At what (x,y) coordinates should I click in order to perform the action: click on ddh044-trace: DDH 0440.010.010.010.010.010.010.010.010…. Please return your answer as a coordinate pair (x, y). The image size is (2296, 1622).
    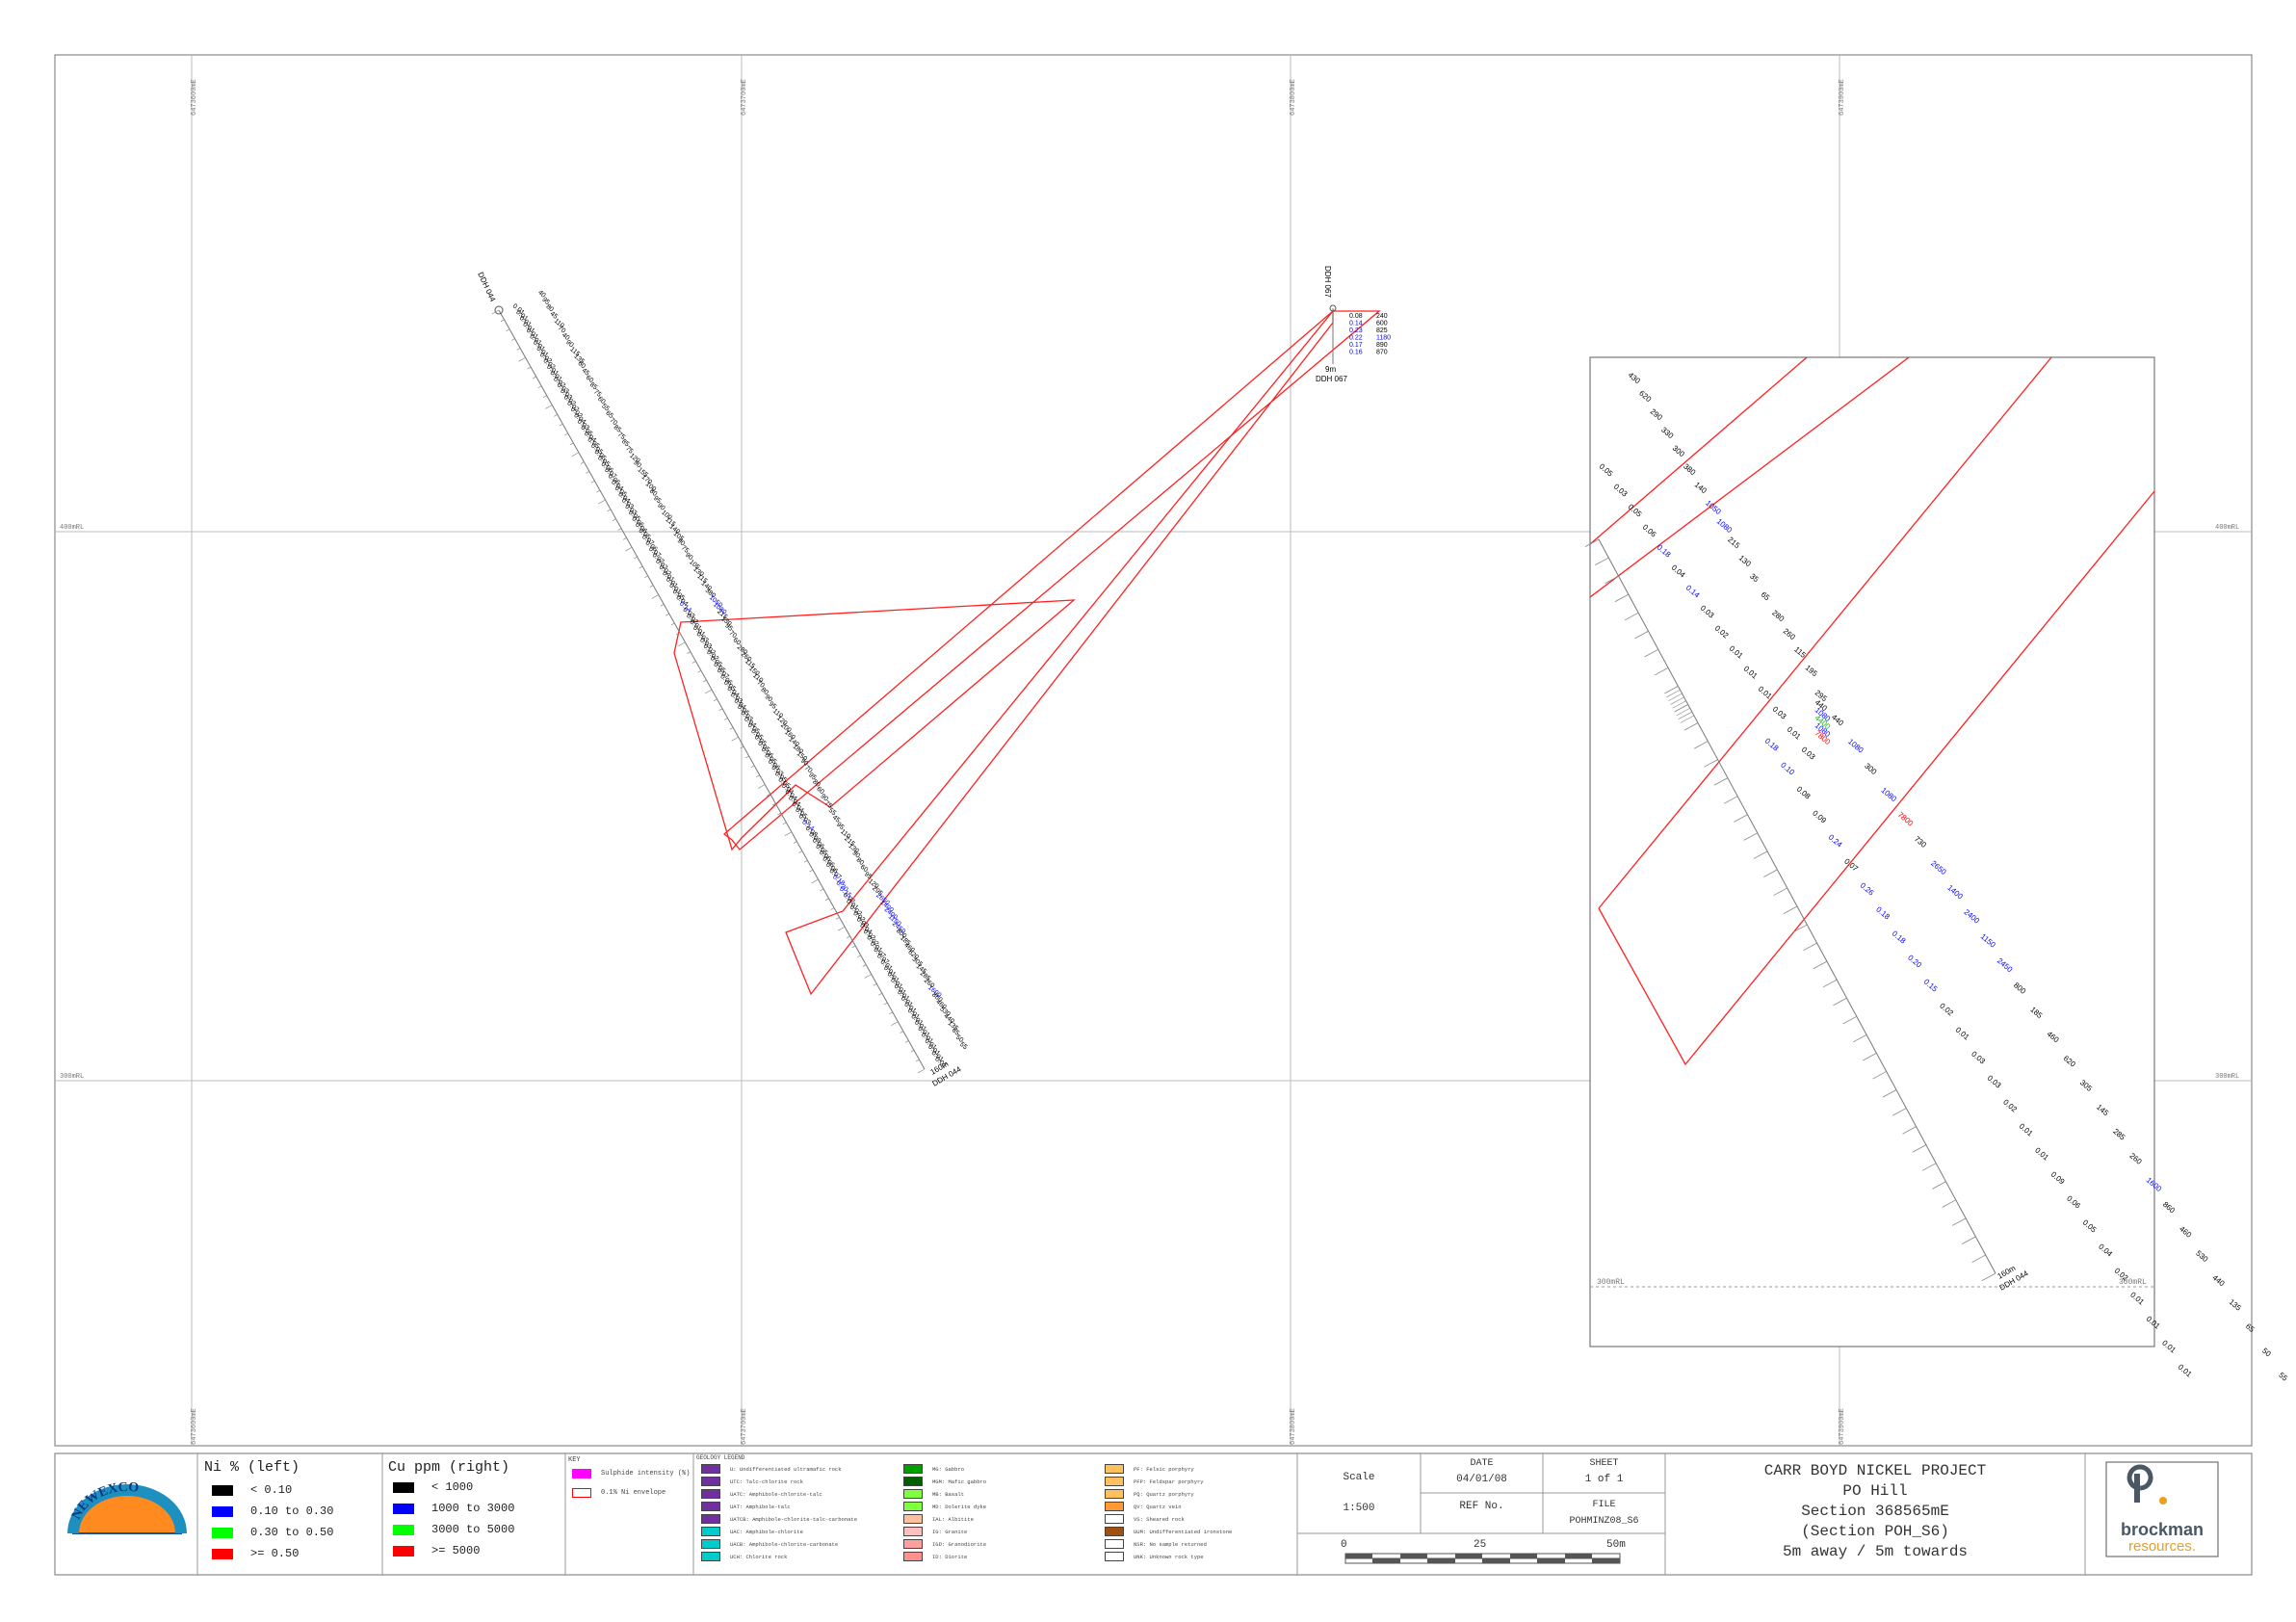
    Looking at the image, I should click on (722, 679).